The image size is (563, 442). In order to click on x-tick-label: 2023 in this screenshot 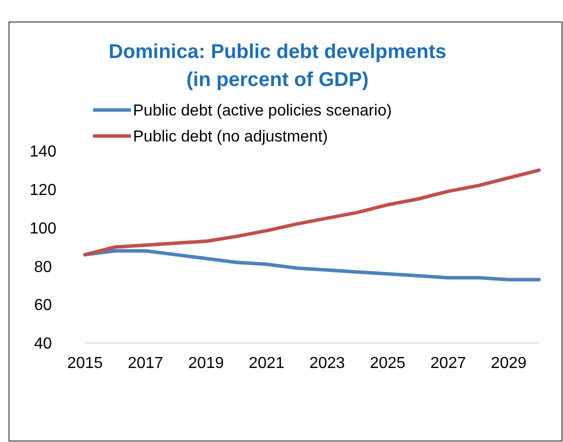, I will do `click(327, 363)`.